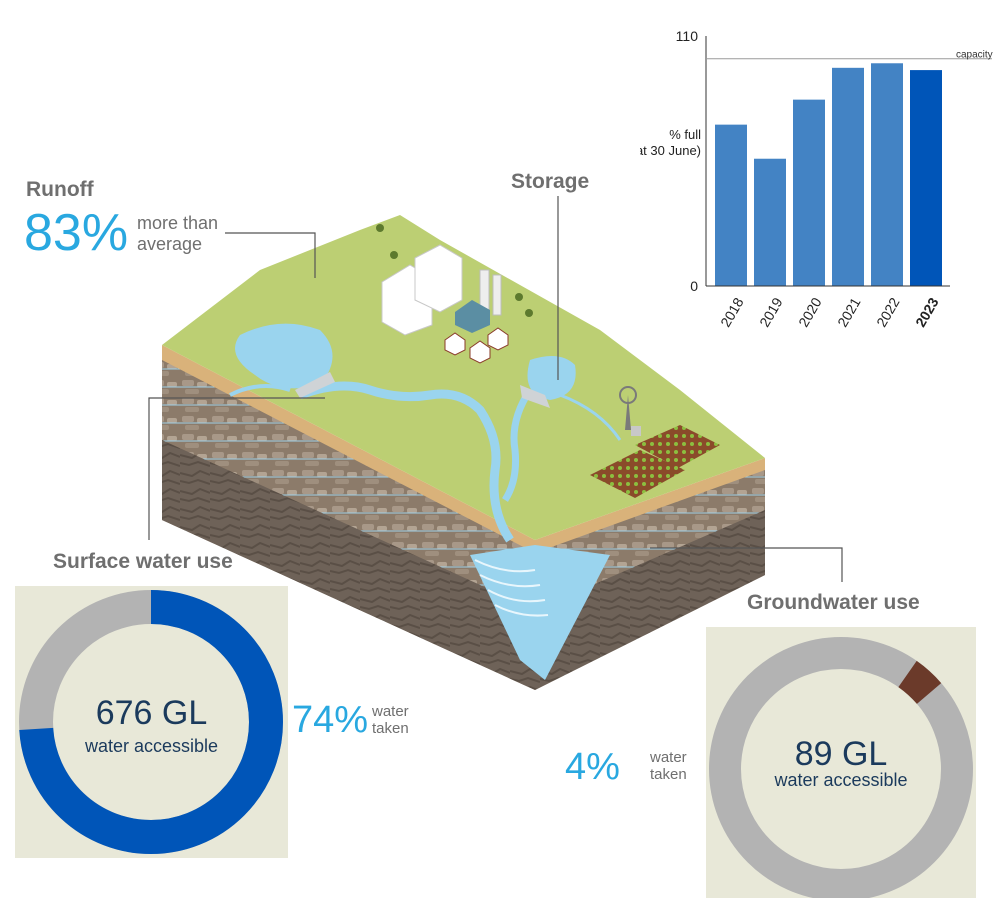 This screenshot has height=908, width=1005. Describe the element at coordinates (731, 205) in the screenshot. I see `bar-2018` at that location.